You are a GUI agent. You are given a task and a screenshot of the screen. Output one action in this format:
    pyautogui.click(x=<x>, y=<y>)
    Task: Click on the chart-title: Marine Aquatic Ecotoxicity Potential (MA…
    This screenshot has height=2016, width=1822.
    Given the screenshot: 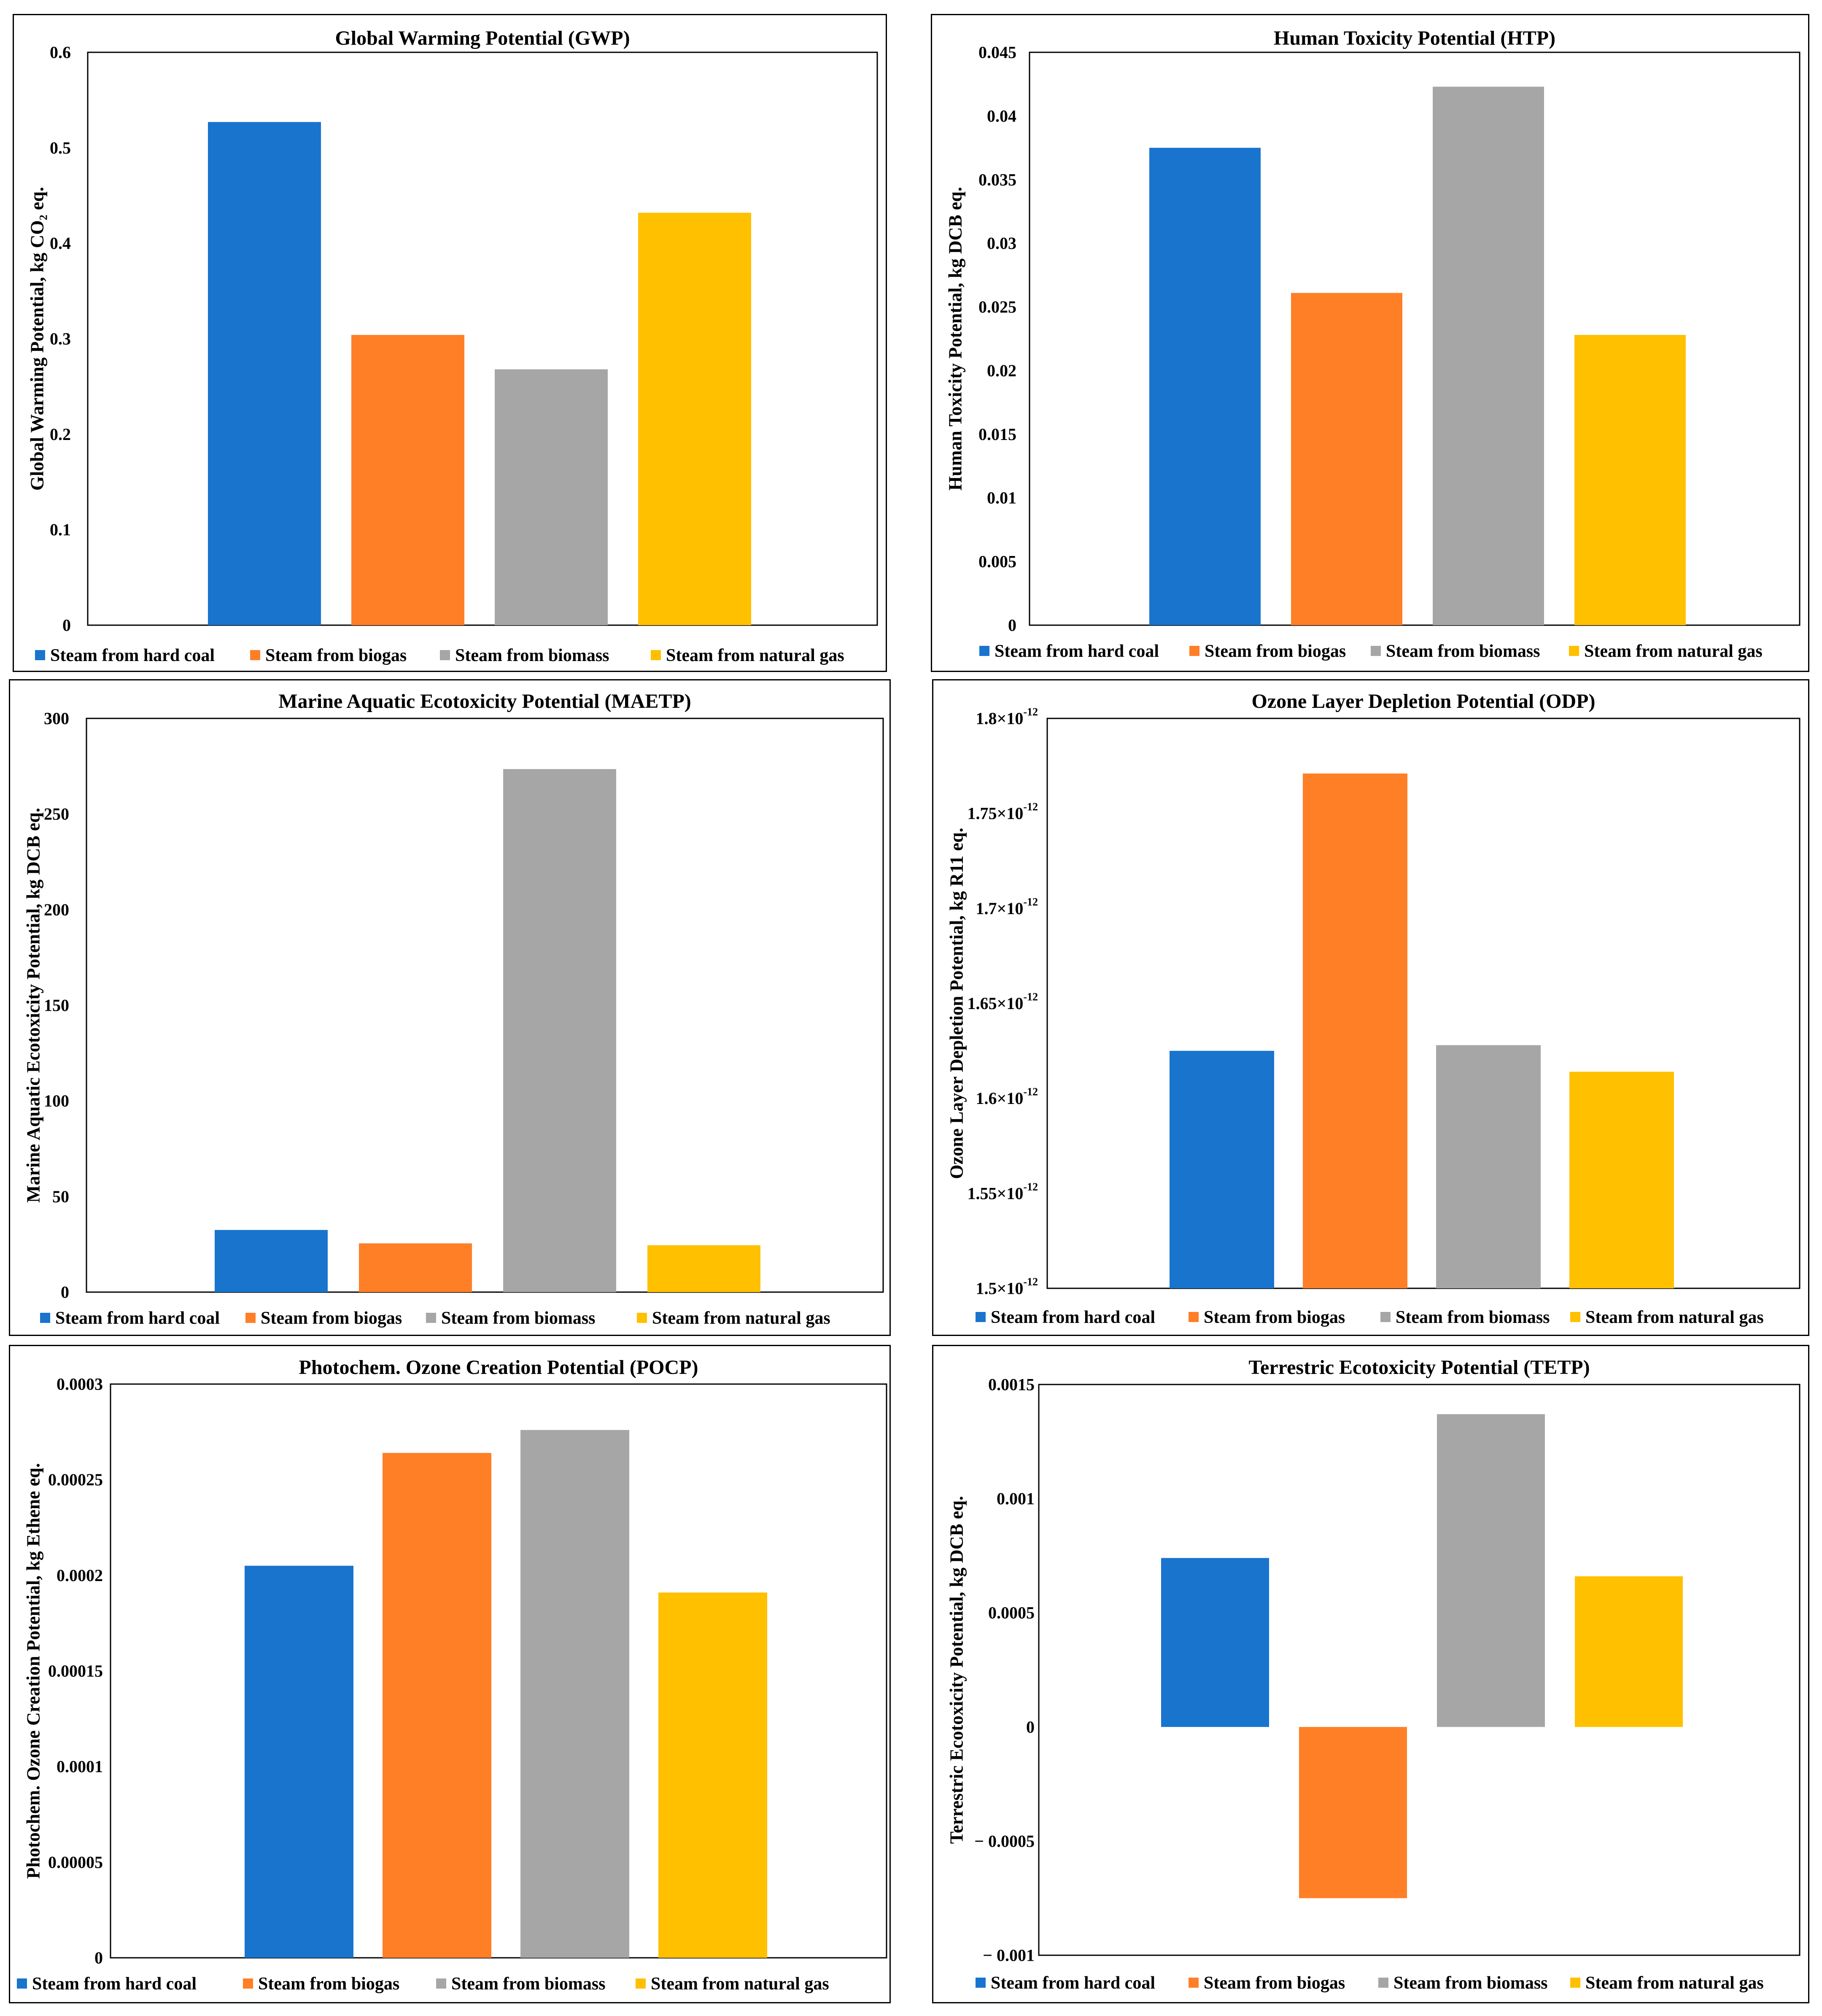 What is the action you would take?
    pyautogui.click(x=484, y=701)
    